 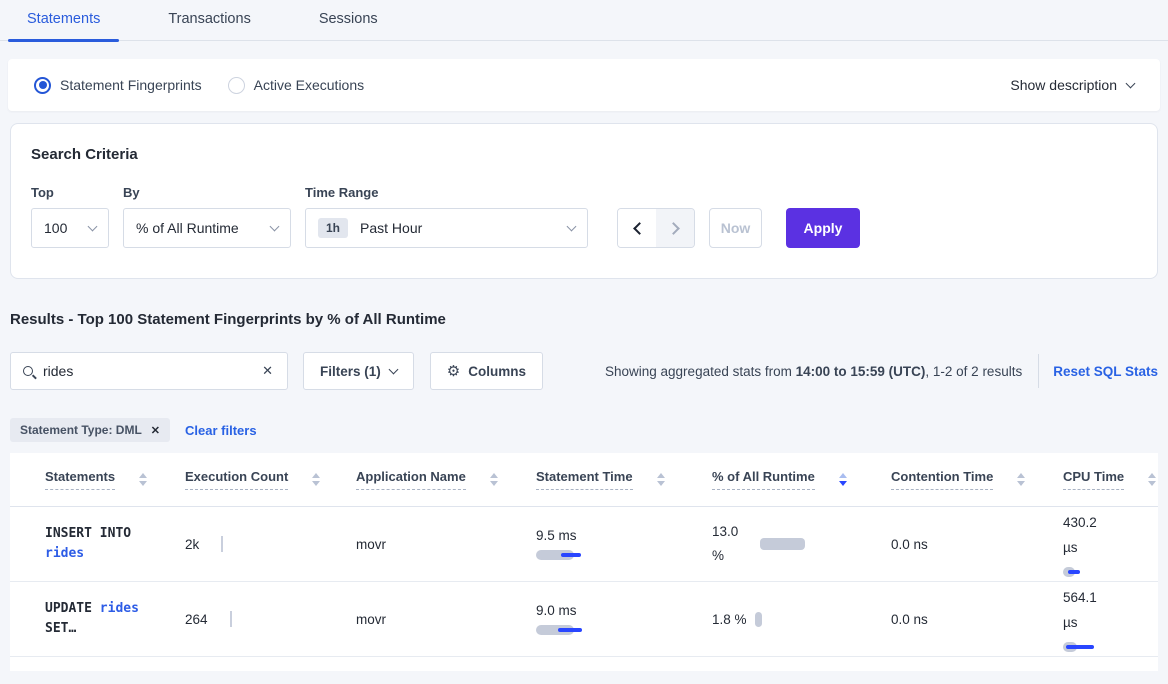 I want to click on chevron-right-icon, so click(x=673, y=228).